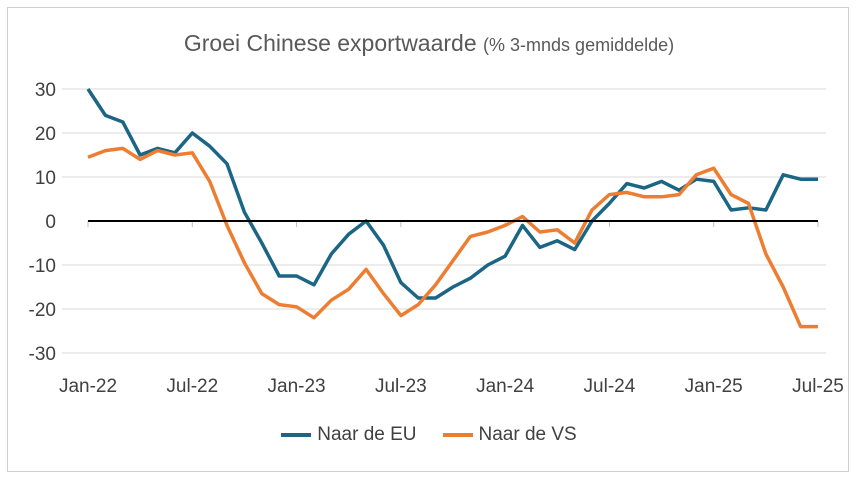  I want to click on x-tick-label: Jul-25, so click(818, 386).